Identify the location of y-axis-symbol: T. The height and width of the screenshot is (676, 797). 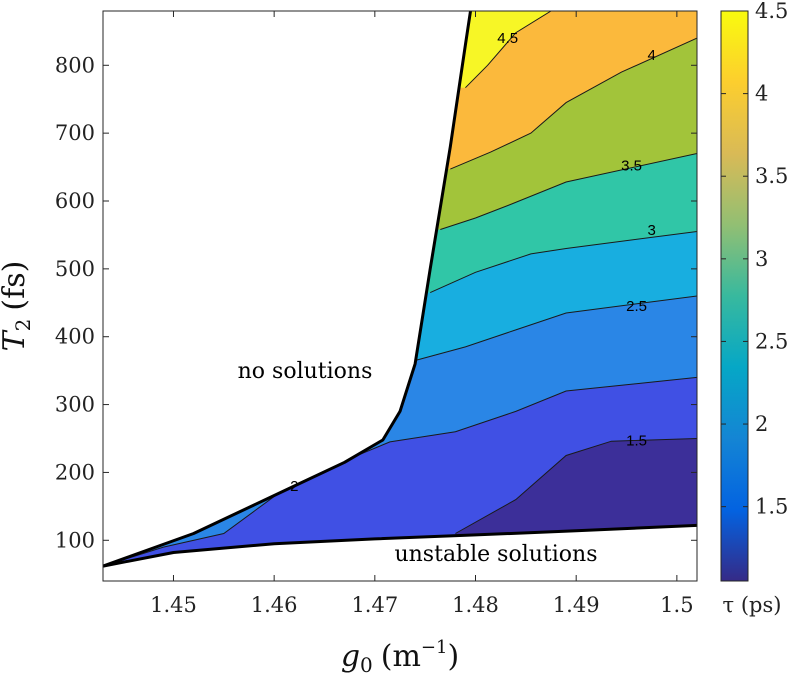
(16, 340).